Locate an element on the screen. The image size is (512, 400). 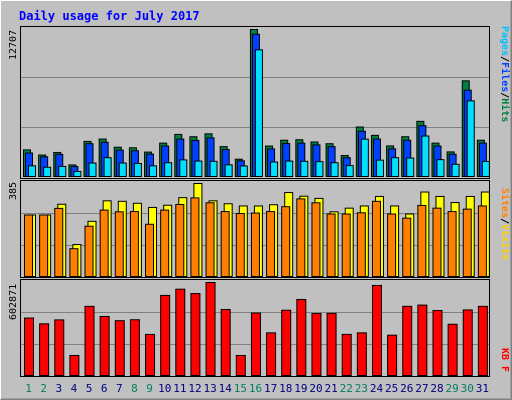
day-label: 5 is located at coordinates (89, 388).